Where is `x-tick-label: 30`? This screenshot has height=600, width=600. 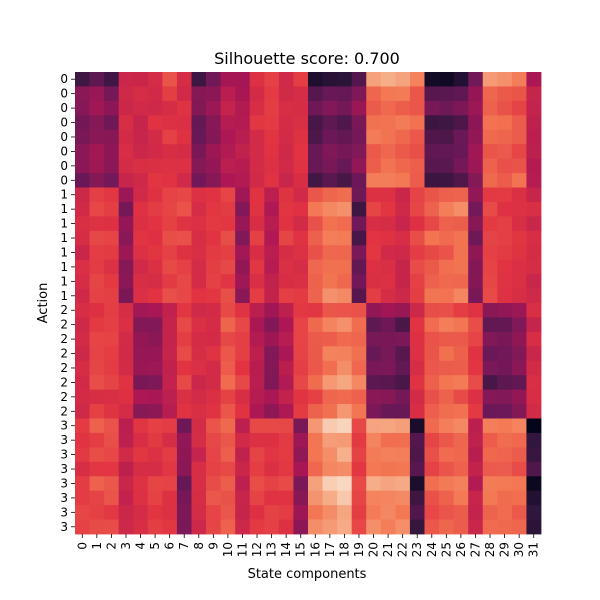 x-tick-label: 30 is located at coordinates (519, 549).